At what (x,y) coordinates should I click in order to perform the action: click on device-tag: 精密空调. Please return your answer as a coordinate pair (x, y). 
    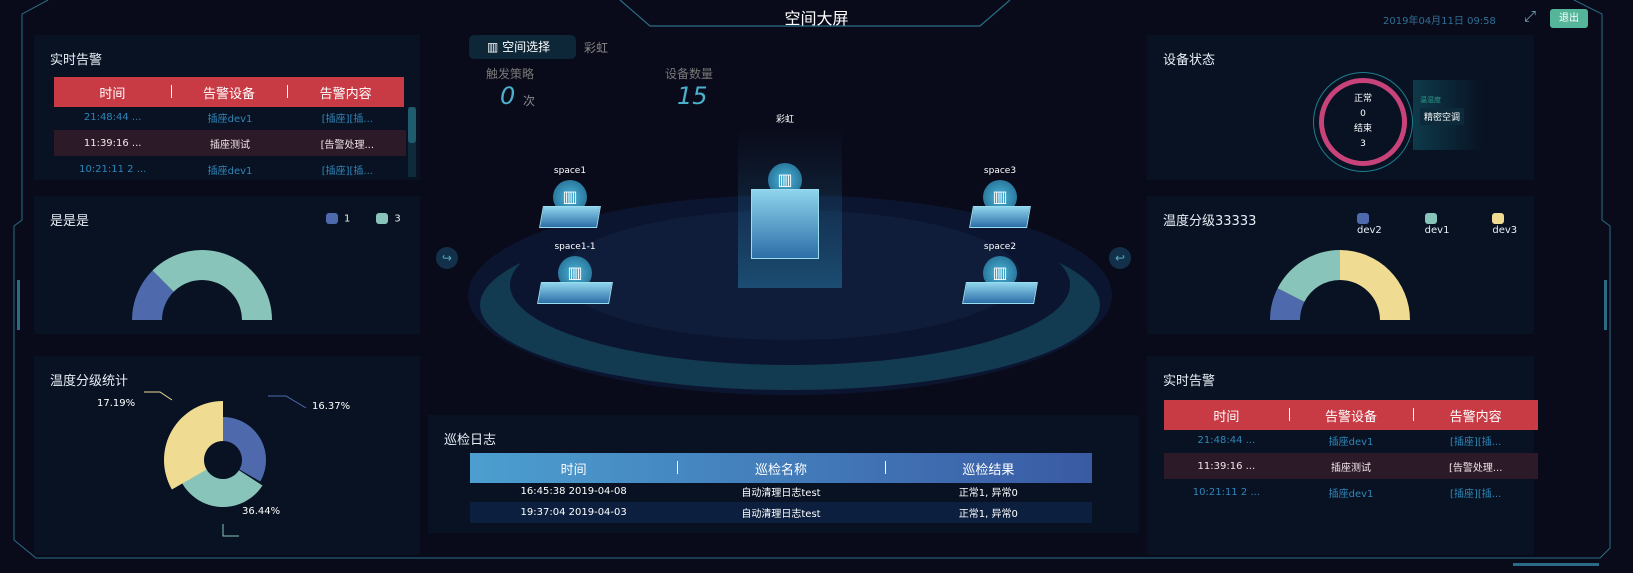
    Looking at the image, I should click on (1442, 116).